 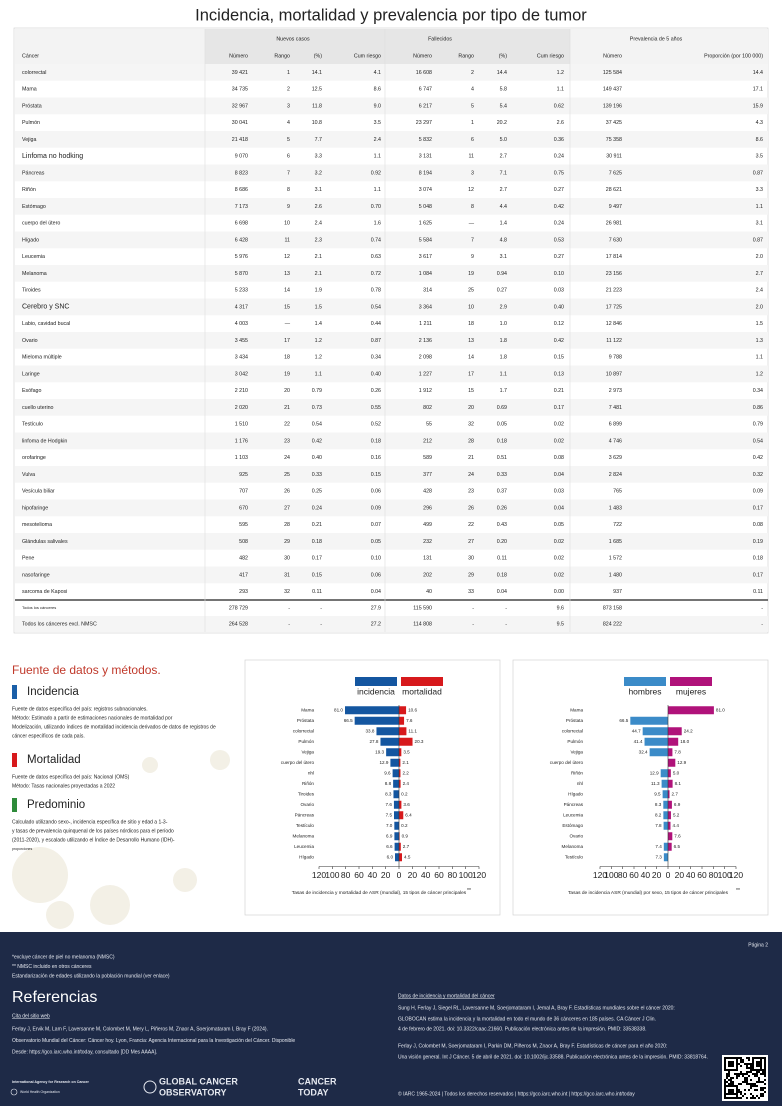 What do you see at coordinates (32, 106) in the screenshot?
I see `cell: Próstata` at bounding box center [32, 106].